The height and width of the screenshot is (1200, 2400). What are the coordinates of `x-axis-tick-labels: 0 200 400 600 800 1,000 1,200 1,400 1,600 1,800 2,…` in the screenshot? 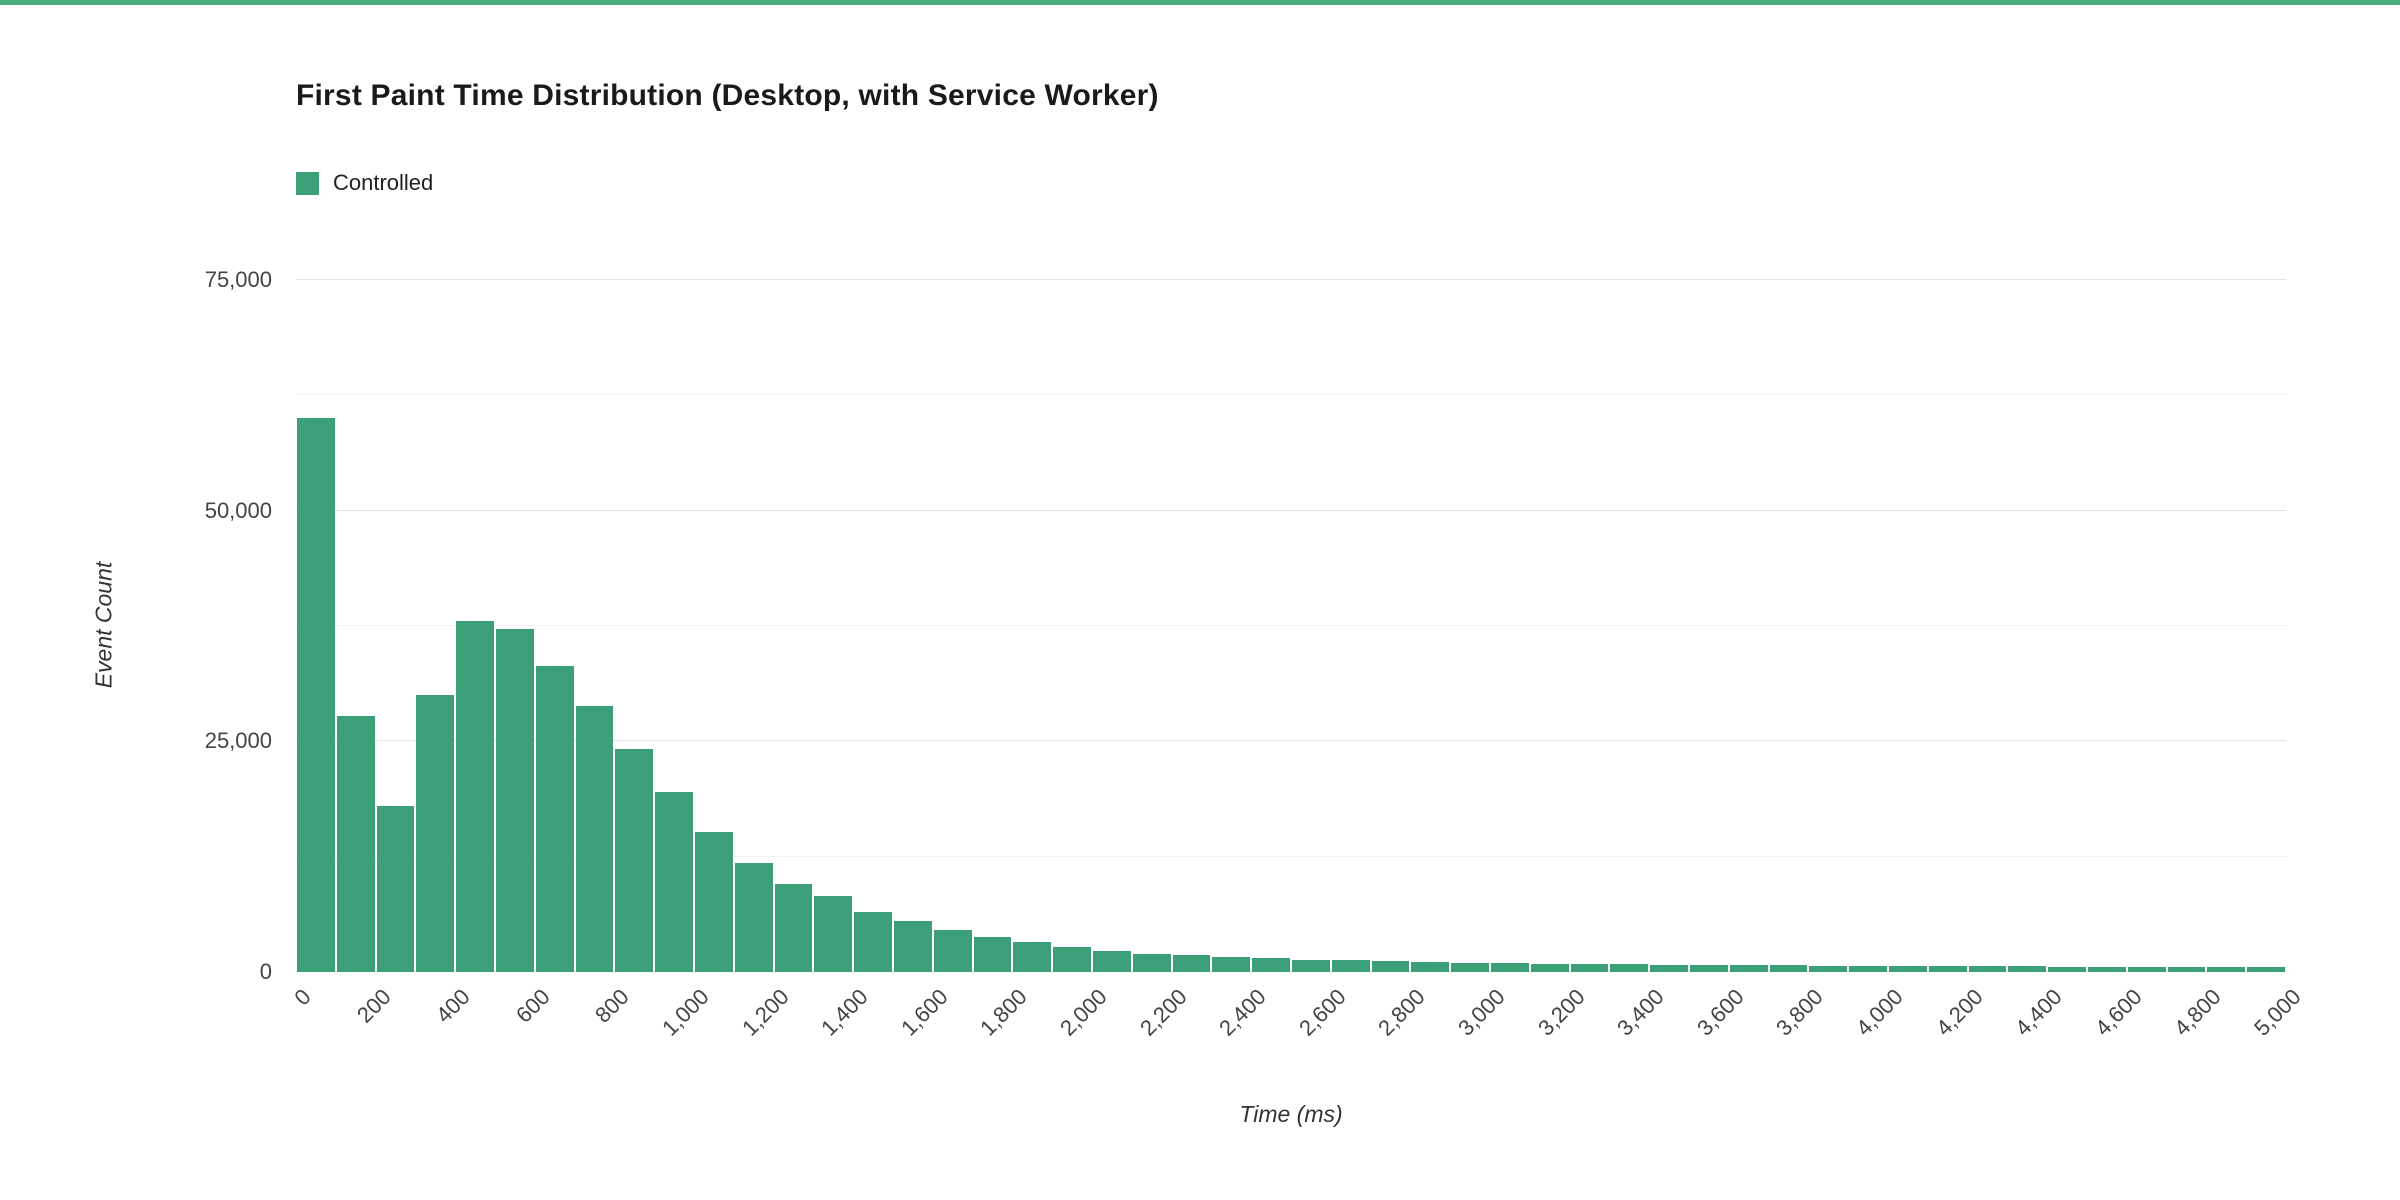 It's located at (1297, 1042).